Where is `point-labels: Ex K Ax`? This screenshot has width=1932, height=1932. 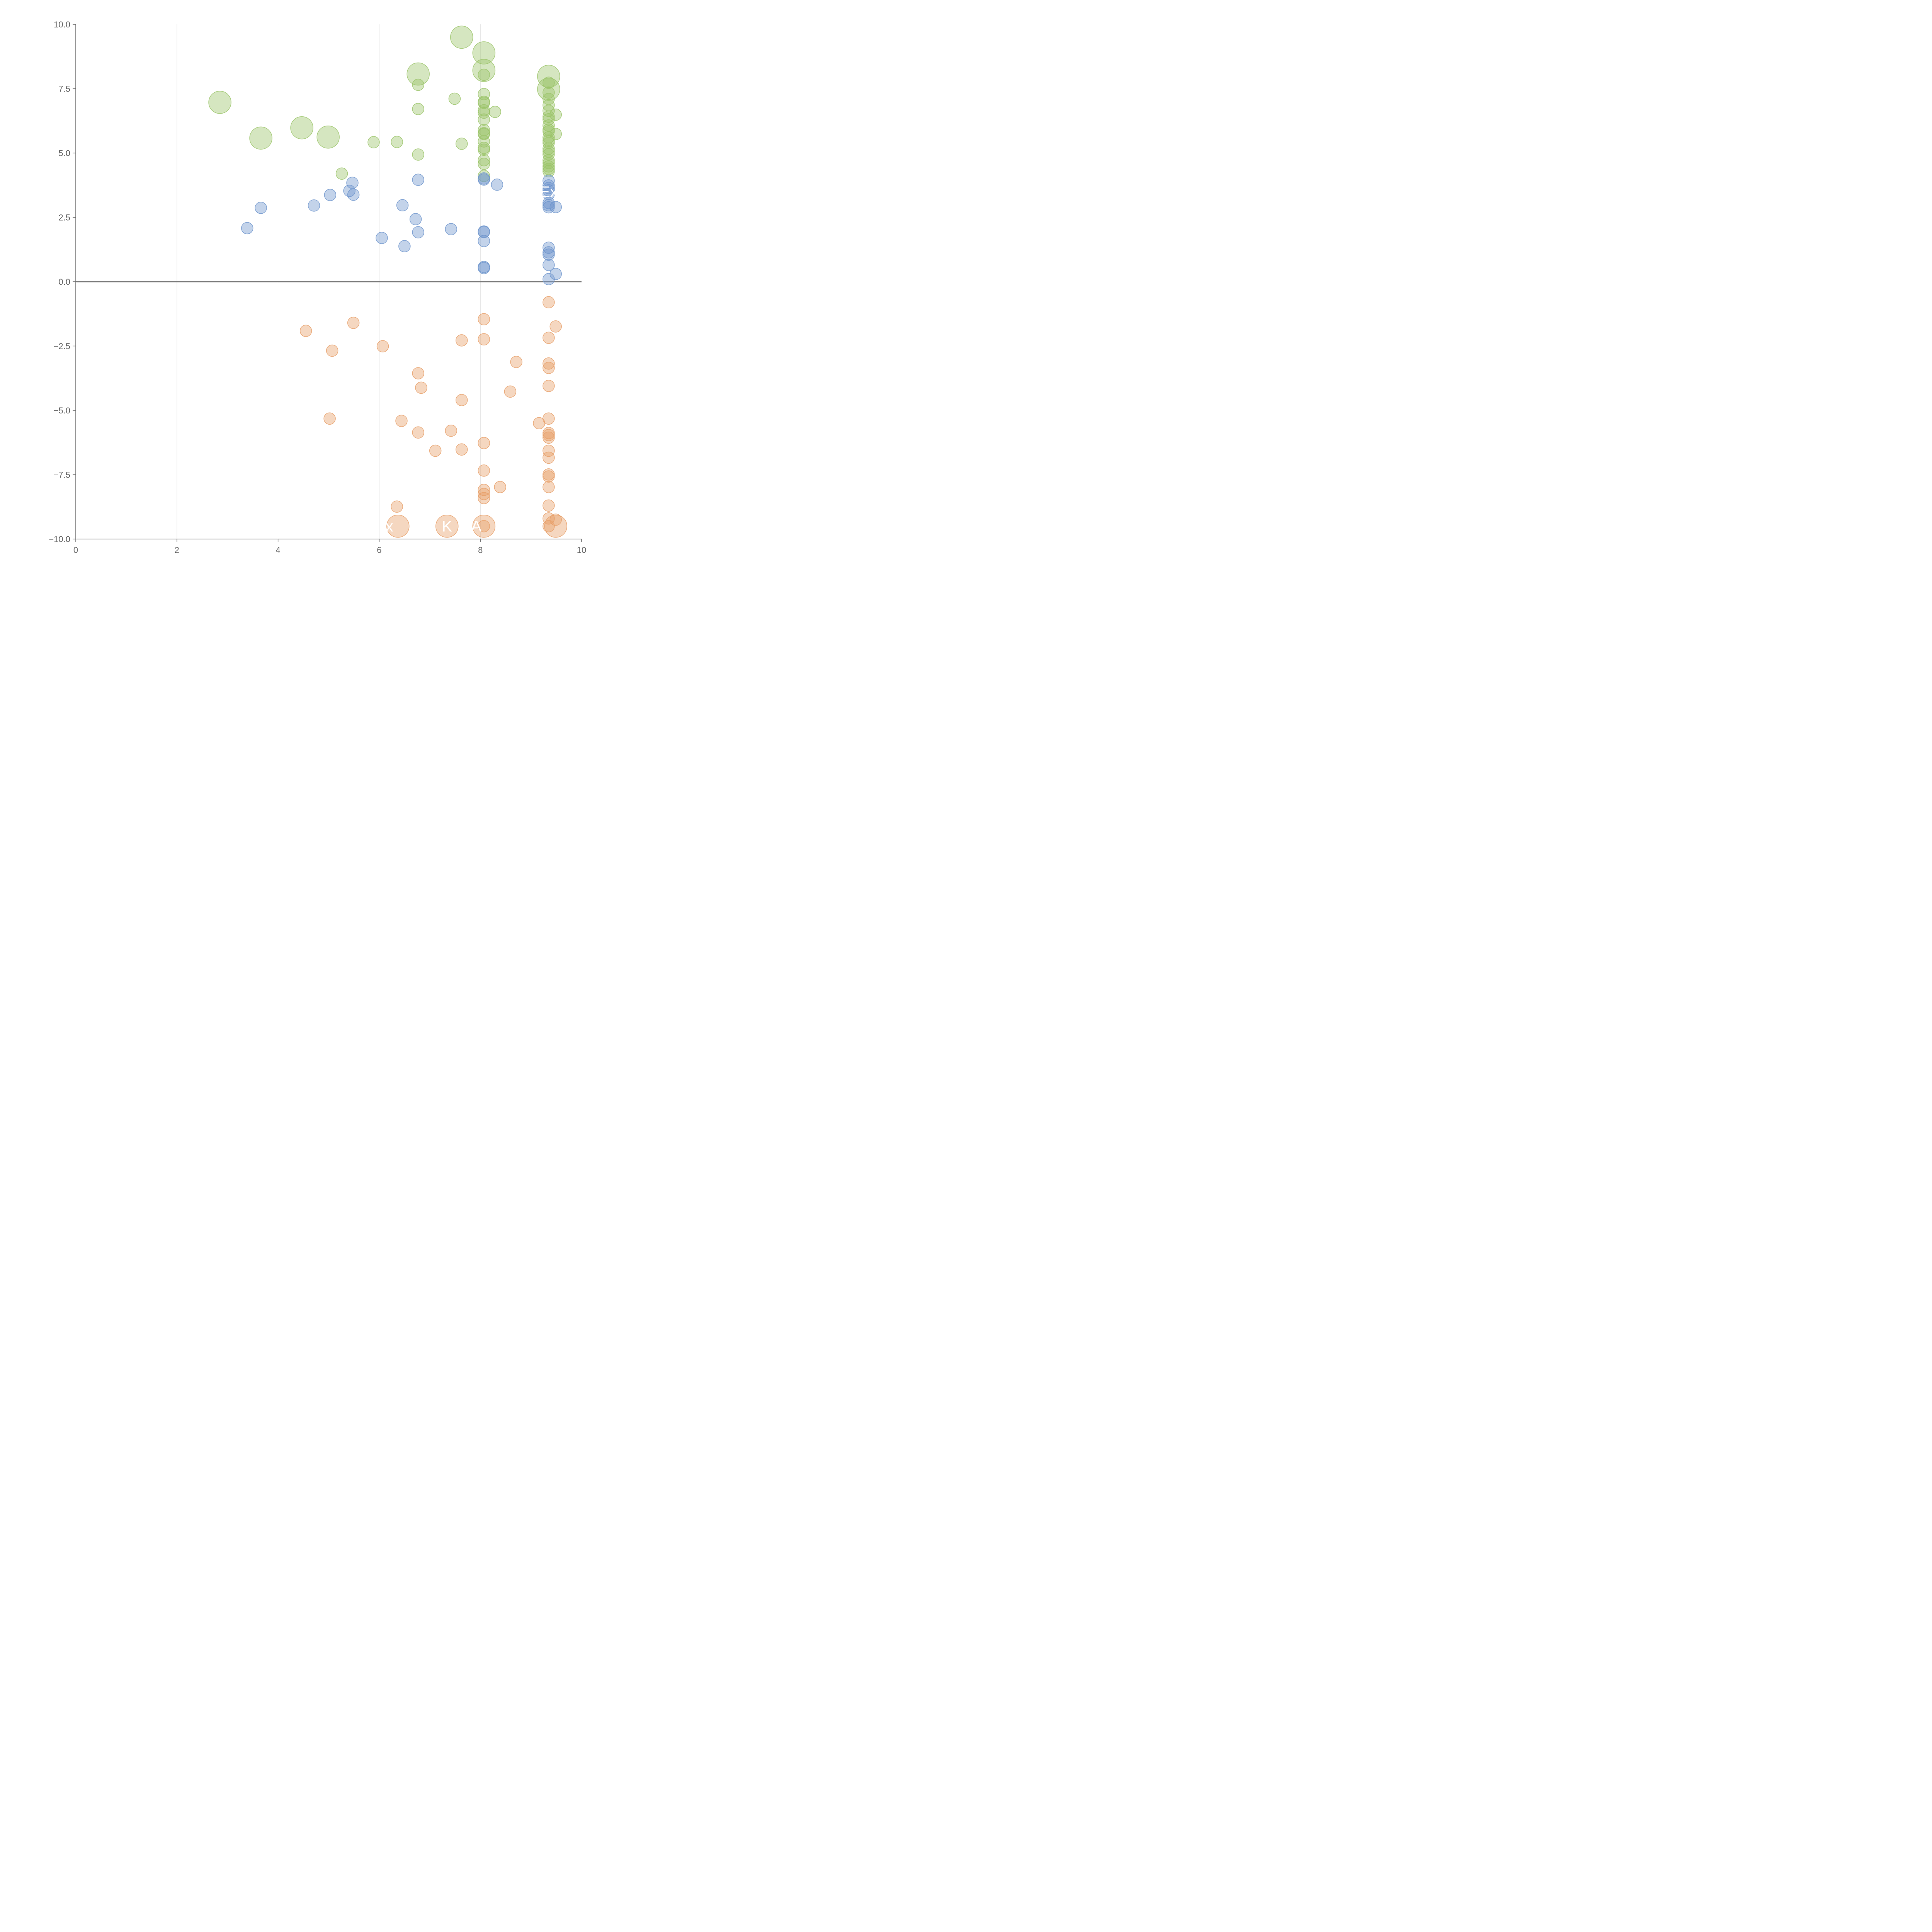 point-labels: Ex K Ax is located at coordinates (472, 360).